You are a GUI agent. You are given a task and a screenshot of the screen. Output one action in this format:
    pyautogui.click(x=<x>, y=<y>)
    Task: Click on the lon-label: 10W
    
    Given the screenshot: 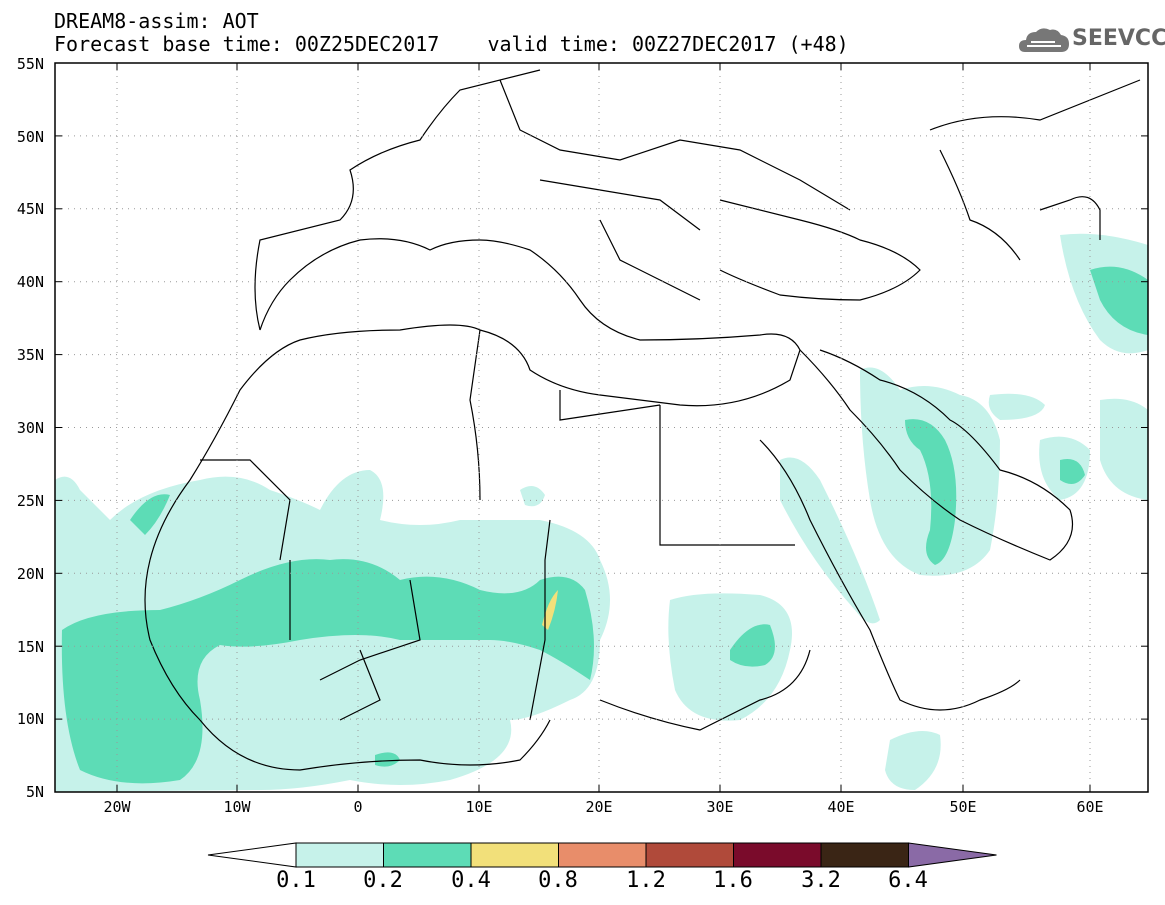 What is the action you would take?
    pyautogui.click(x=237, y=807)
    